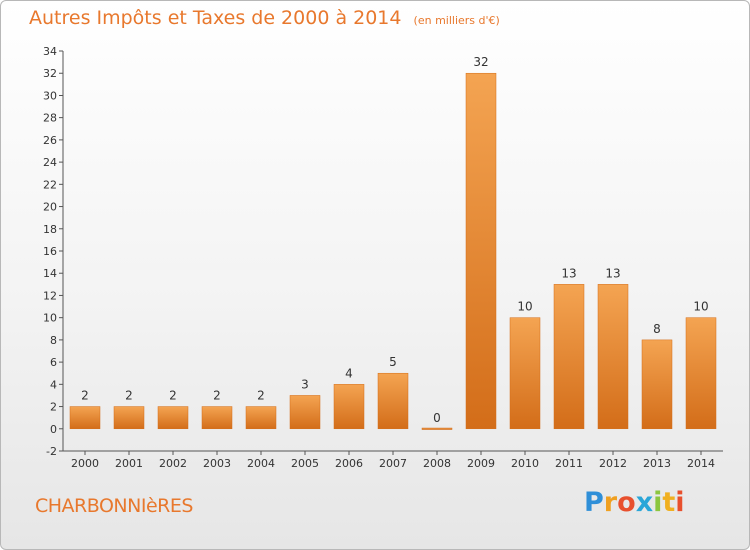 This screenshot has height=550, width=750. What do you see at coordinates (613, 463) in the screenshot?
I see `x-tick-label-2012: 2012` at bounding box center [613, 463].